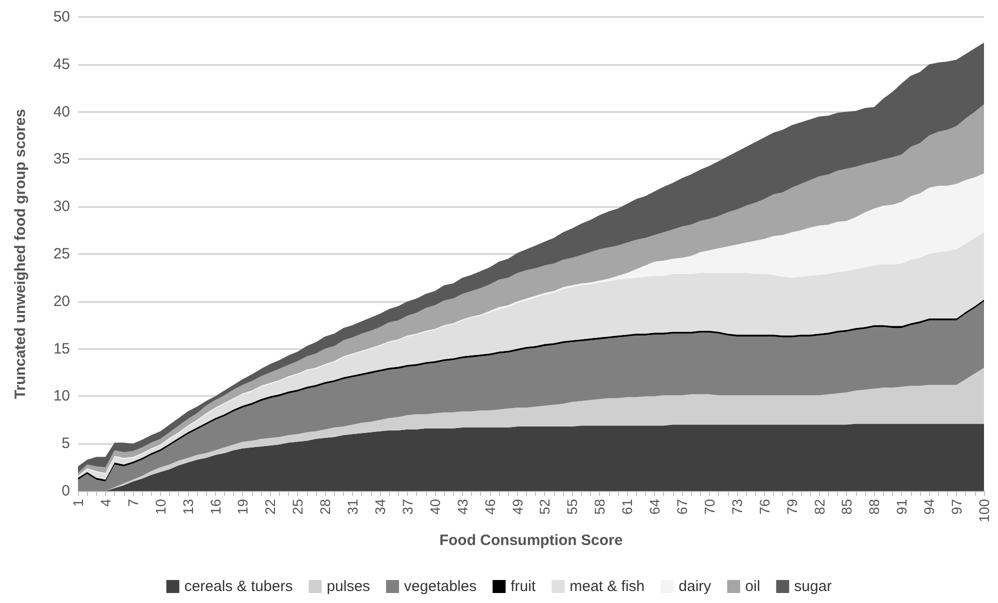 This screenshot has width=998, height=603. What do you see at coordinates (736, 506) in the screenshot?
I see `x-tick-label: 73` at bounding box center [736, 506].